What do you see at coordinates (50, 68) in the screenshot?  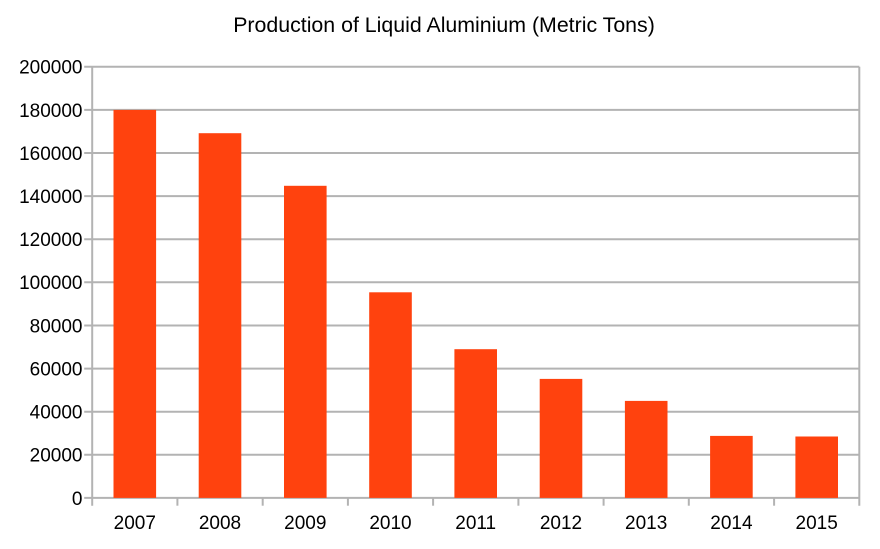 I see `svg-text: 200000` at bounding box center [50, 68].